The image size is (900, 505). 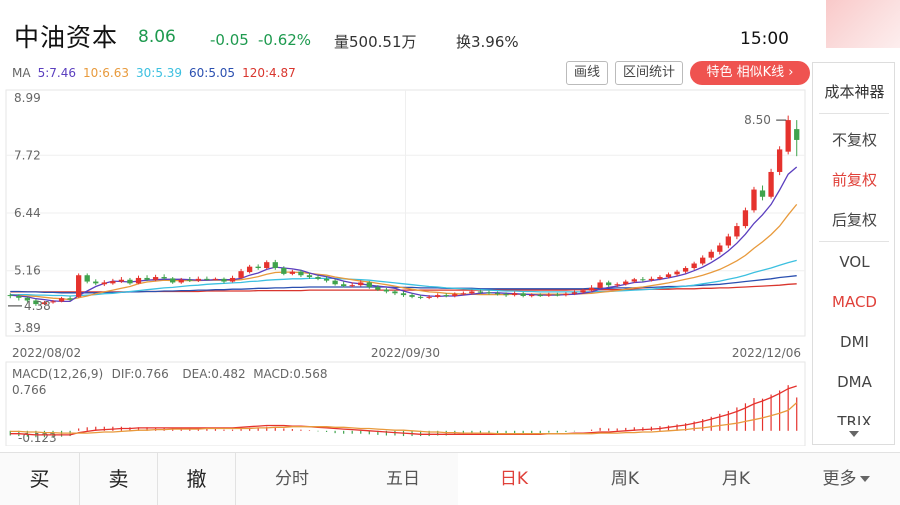 What do you see at coordinates (854, 220) in the screenshot?
I see `backward-adjust-option: 后复权` at bounding box center [854, 220].